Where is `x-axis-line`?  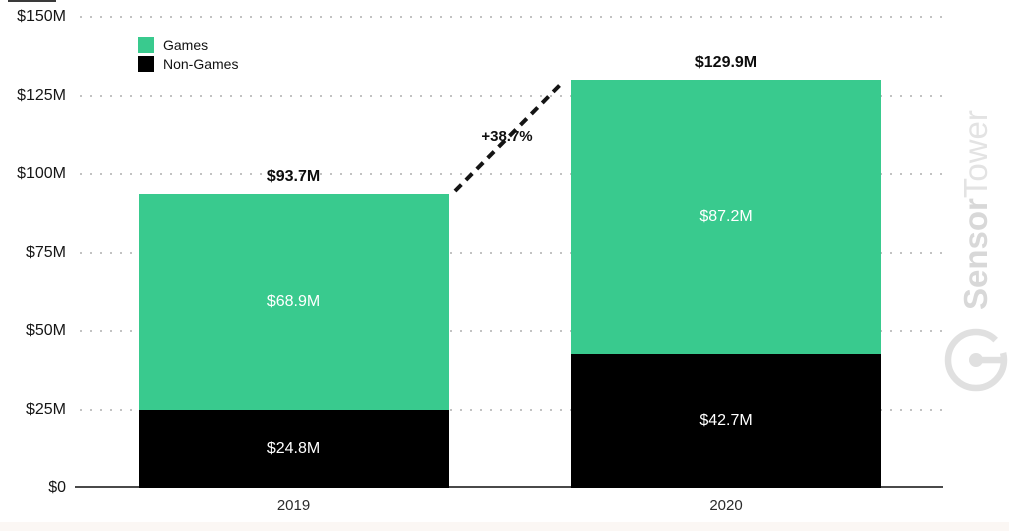
x-axis-line is located at coordinates (509, 487).